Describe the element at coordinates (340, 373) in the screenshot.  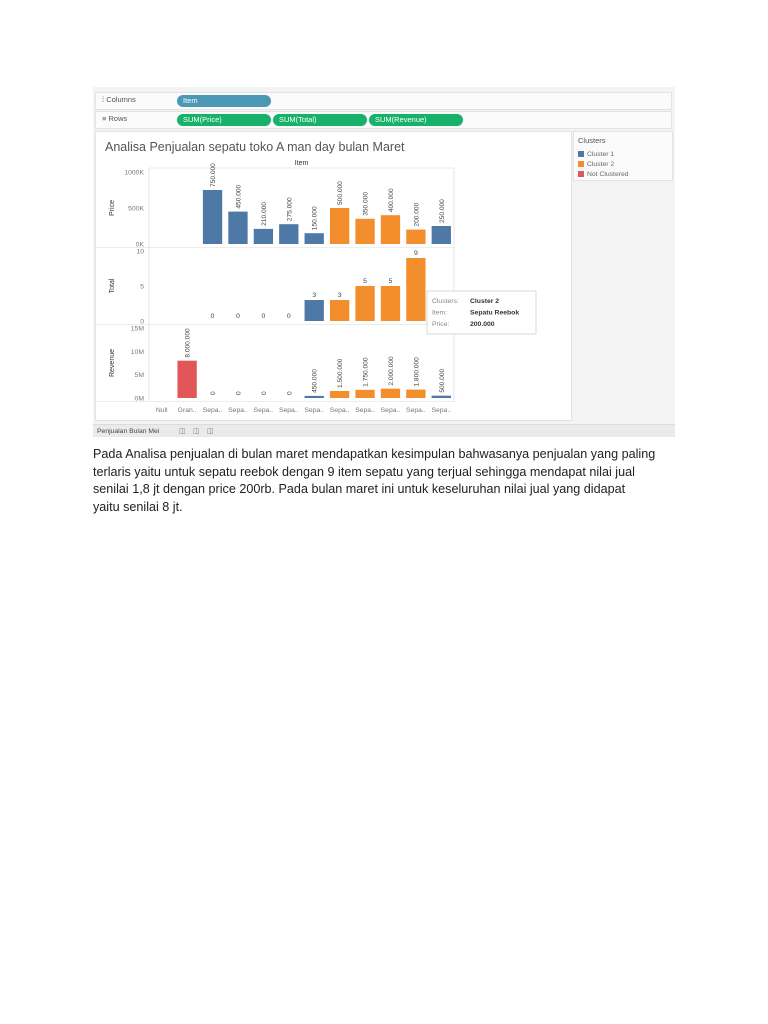
I see `data-label: 1.500.000` at that location.